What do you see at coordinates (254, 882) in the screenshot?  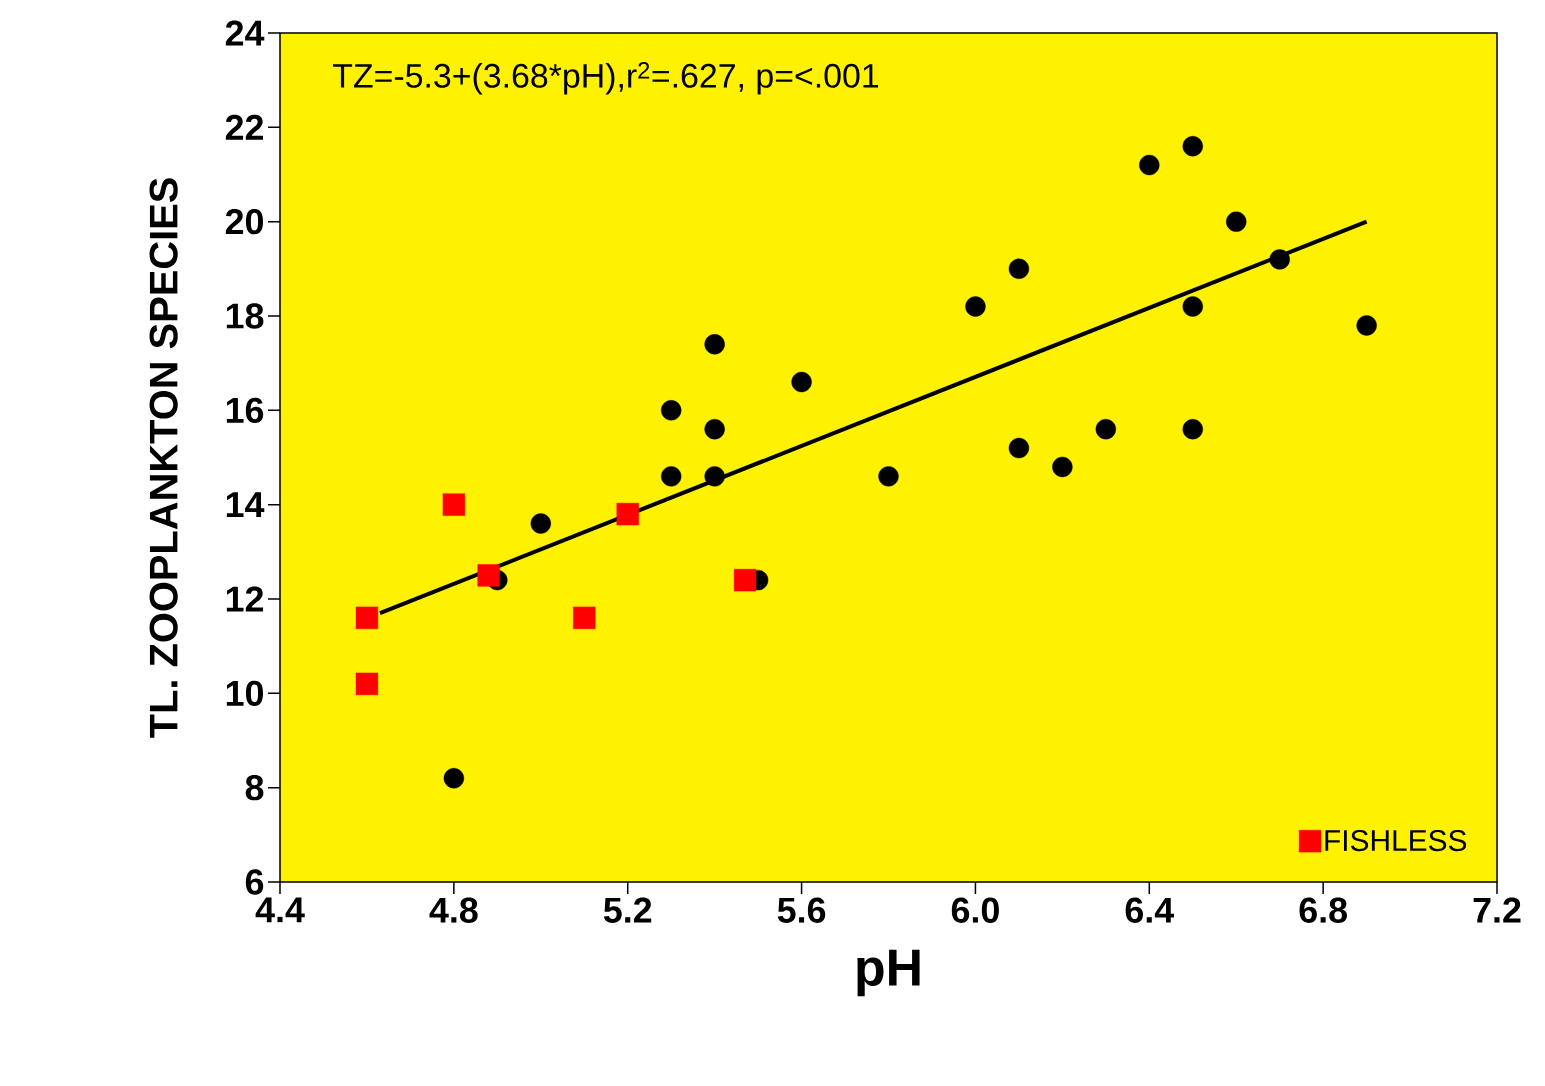 I see `y-tick-label: 6` at bounding box center [254, 882].